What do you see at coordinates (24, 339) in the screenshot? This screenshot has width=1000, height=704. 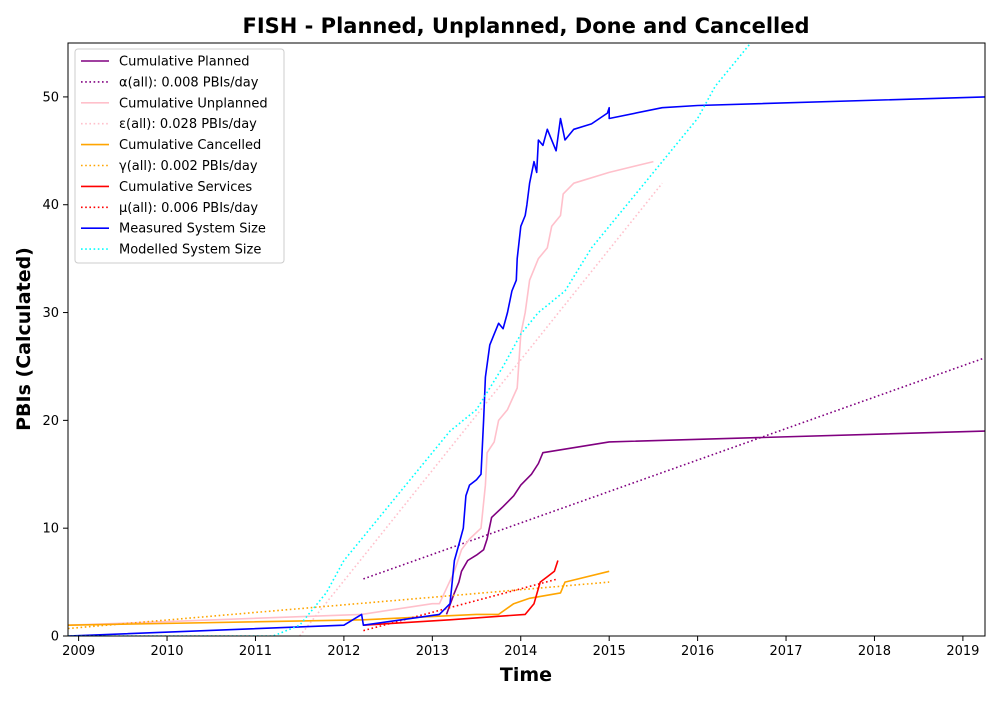 I see `y-axis-label: PBIs (Calculated)` at bounding box center [24, 339].